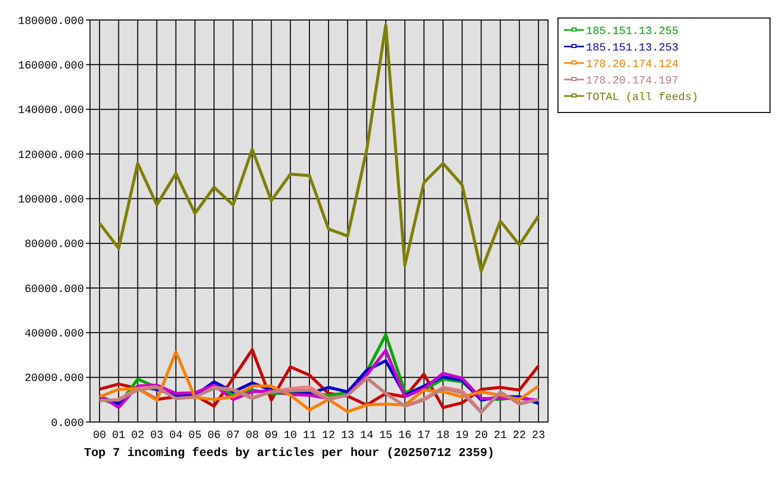 This screenshot has width=780, height=480. Describe the element at coordinates (137, 436) in the screenshot. I see `x-tick-label: 02` at that location.